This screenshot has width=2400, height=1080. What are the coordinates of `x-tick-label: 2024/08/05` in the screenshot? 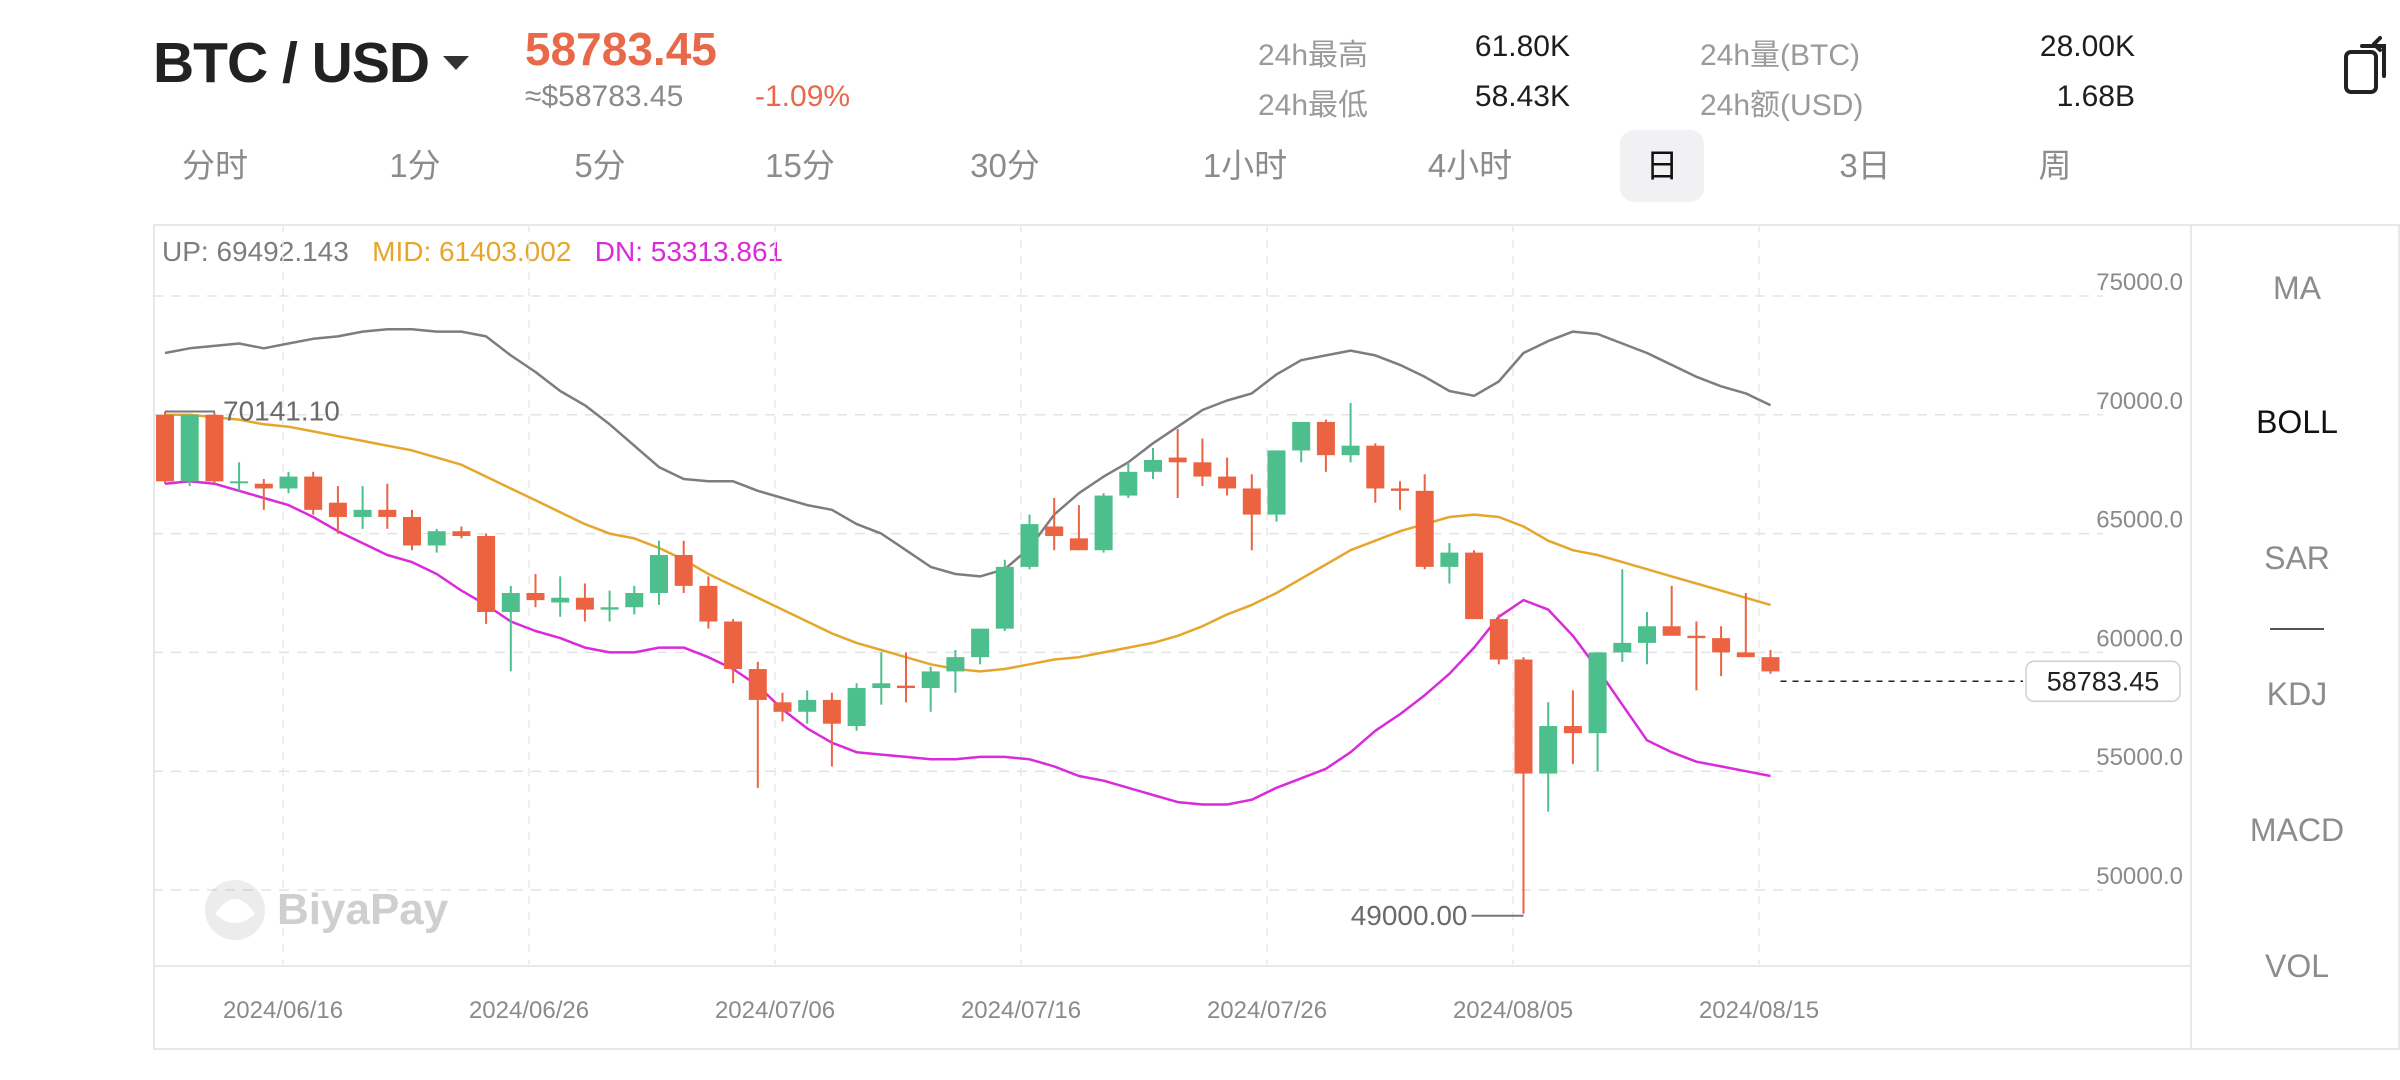 It's located at (1513, 1010).